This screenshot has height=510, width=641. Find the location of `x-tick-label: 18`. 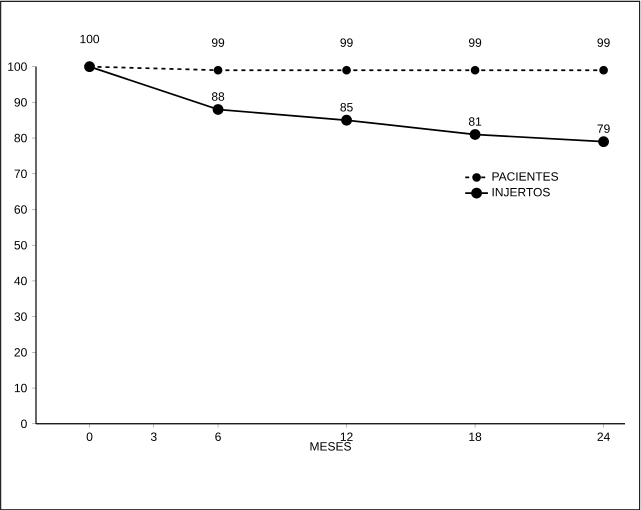

x-tick-label: 18 is located at coordinates (475, 436).